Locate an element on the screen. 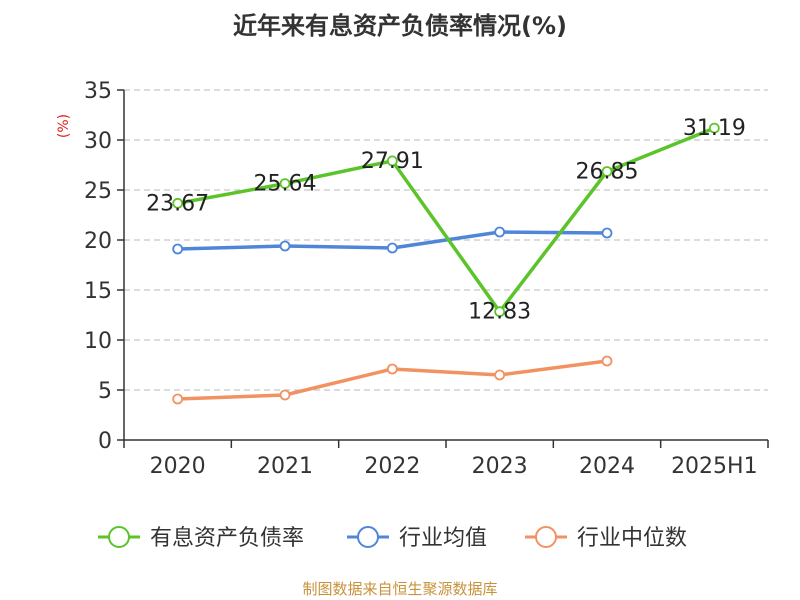 The image size is (800, 600). x-tick-label: 2022 is located at coordinates (392, 466).